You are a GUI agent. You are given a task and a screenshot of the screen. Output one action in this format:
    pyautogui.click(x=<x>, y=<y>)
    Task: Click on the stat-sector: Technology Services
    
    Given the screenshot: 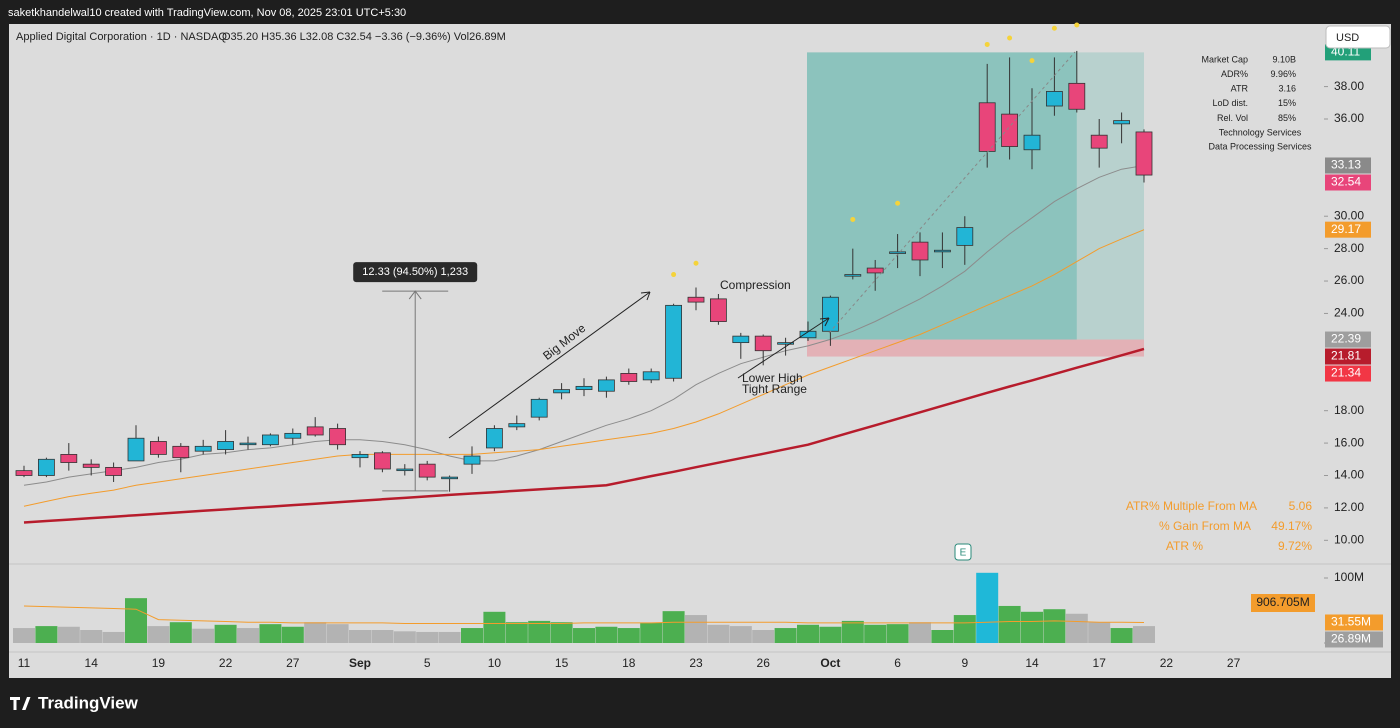 What is the action you would take?
    pyautogui.click(x=1260, y=132)
    